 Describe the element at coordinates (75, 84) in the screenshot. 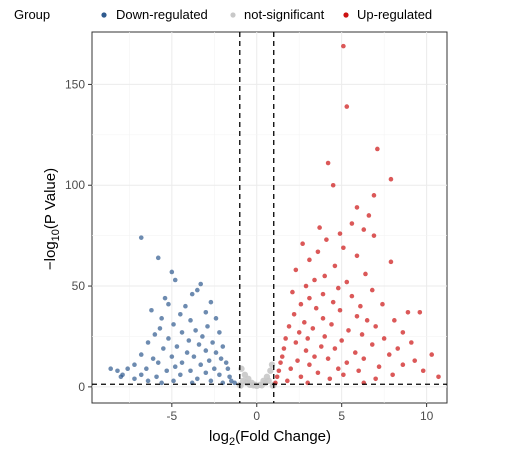

I see `y-tick-label: 150` at that location.